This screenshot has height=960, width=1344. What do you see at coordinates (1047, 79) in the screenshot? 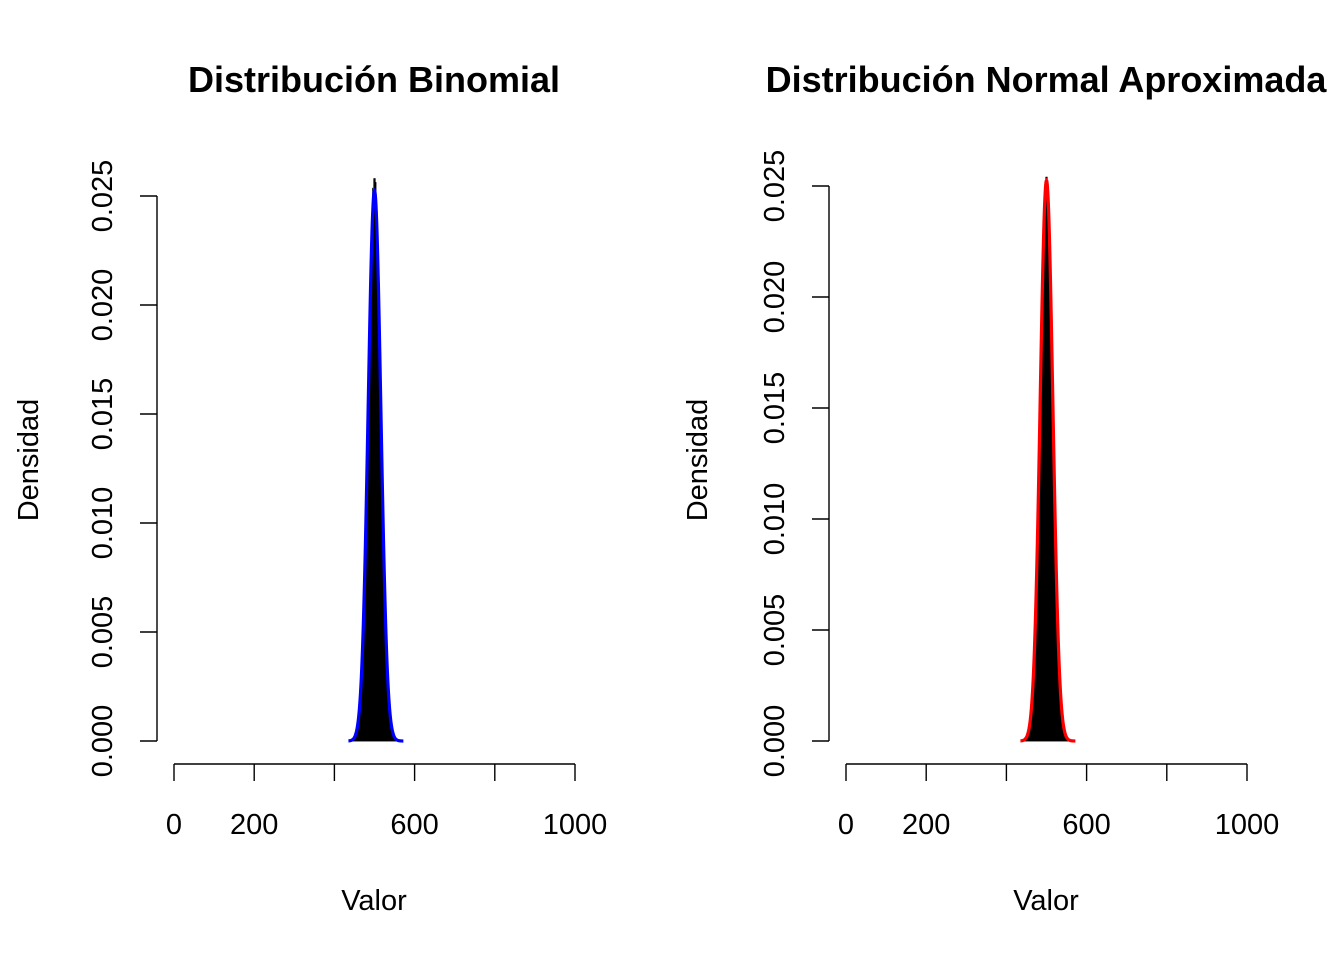
I see `chart-title: Distribución Normal Aproximada` at bounding box center [1047, 79].